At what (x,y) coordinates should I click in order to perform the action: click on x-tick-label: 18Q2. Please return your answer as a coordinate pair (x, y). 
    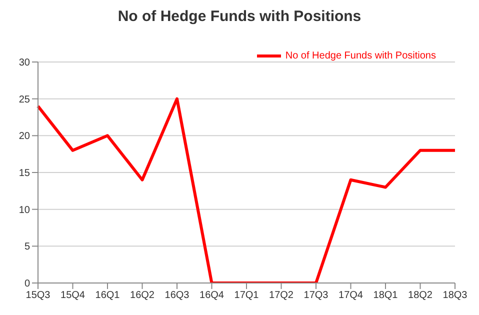
    Looking at the image, I should click on (420, 296).